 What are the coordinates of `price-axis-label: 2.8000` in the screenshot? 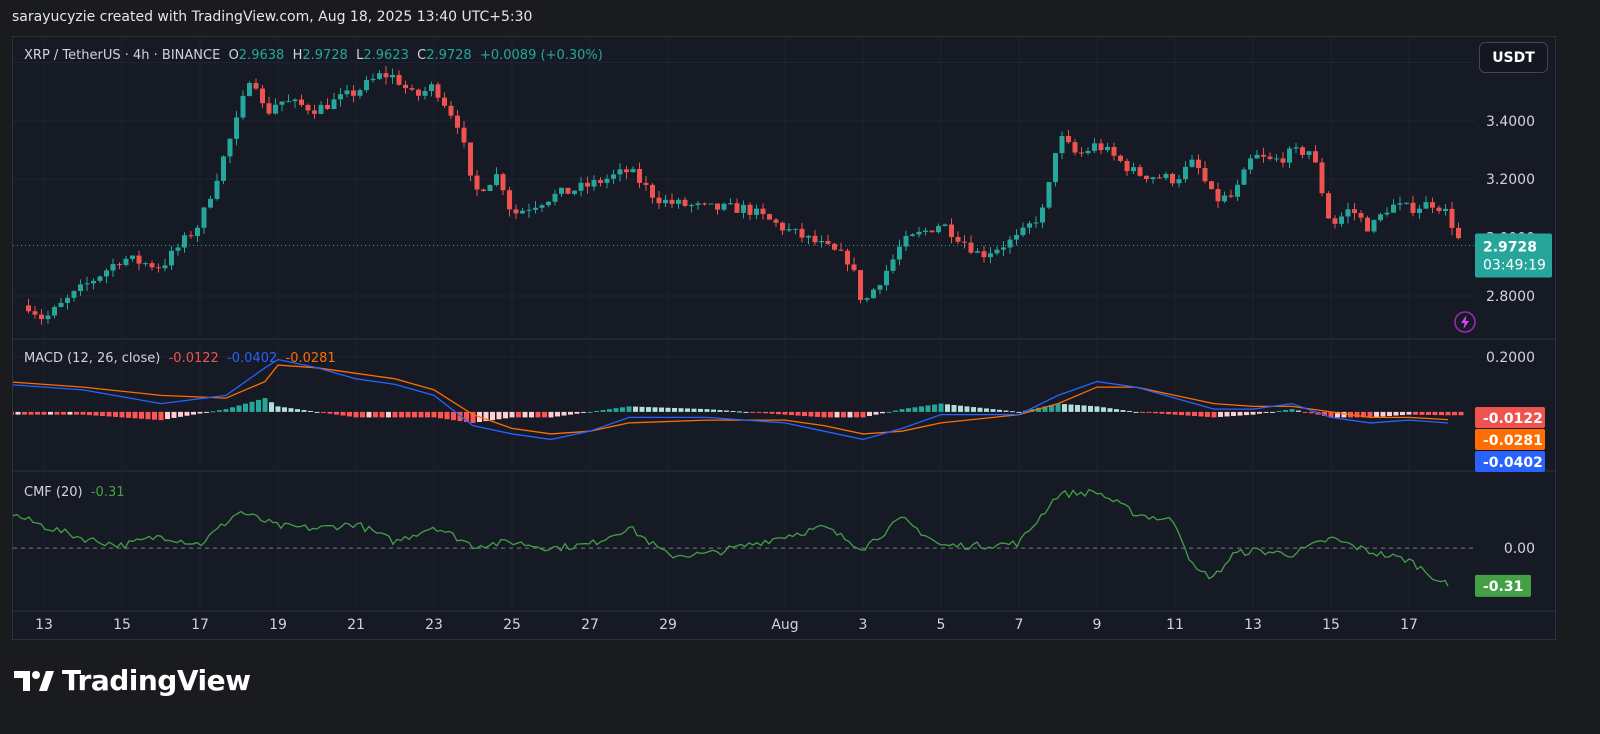 It's located at (1510, 297).